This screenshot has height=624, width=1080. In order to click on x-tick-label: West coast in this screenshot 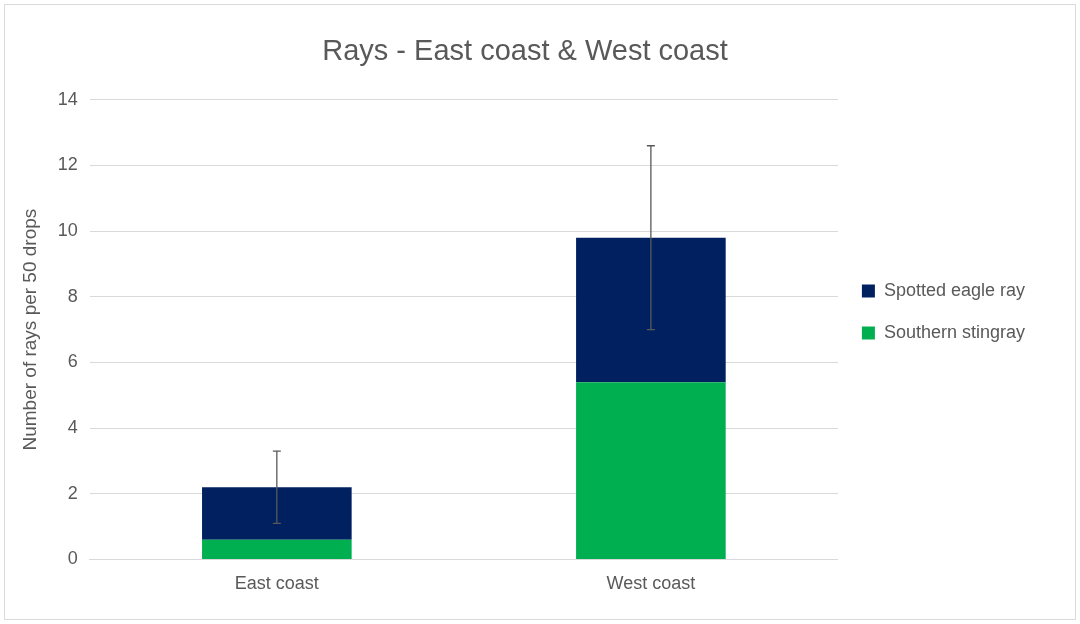, I will do `click(651, 583)`.